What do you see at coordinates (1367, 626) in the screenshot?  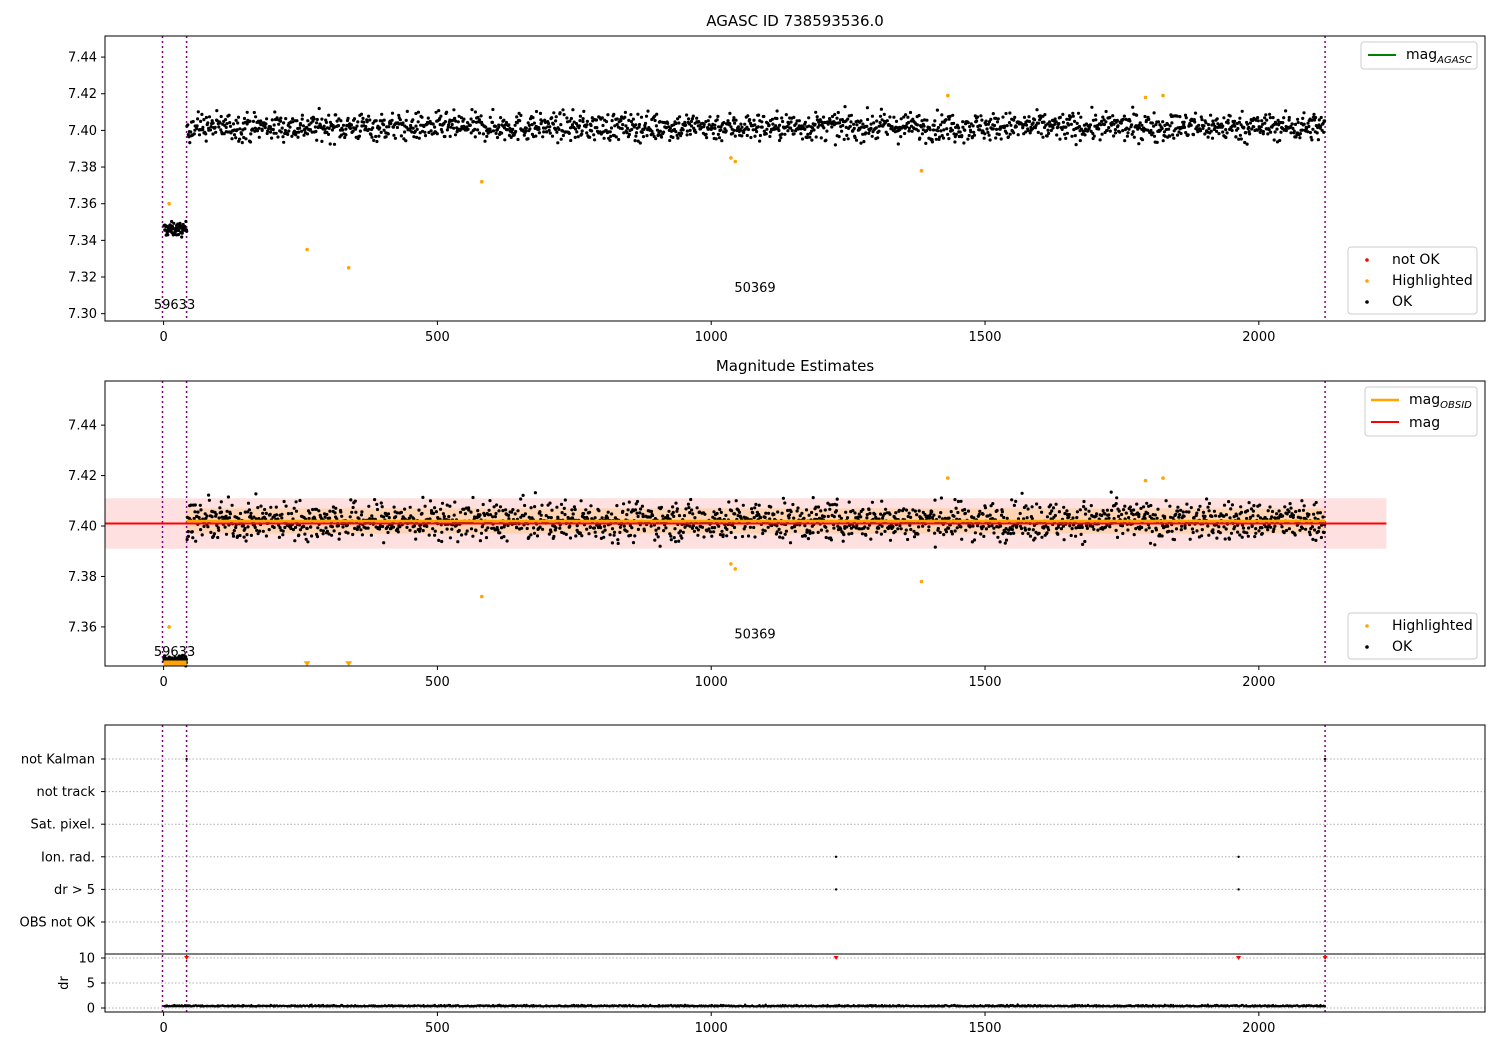 I see `legend-2-highlighted-marker` at bounding box center [1367, 626].